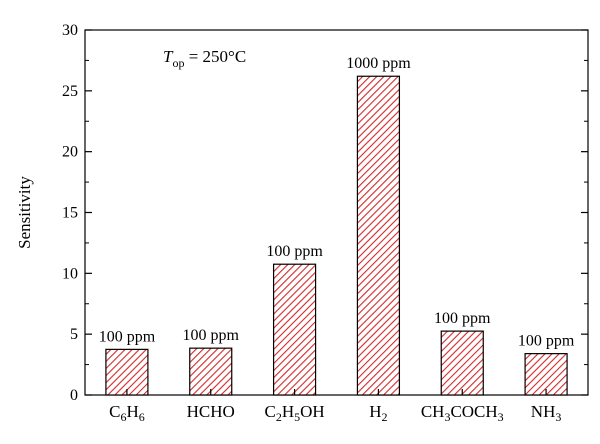 Image resolution: width=600 pixels, height=444 pixels. Describe the element at coordinates (70, 273) in the screenshot. I see `y-tick-label: 10` at that location.